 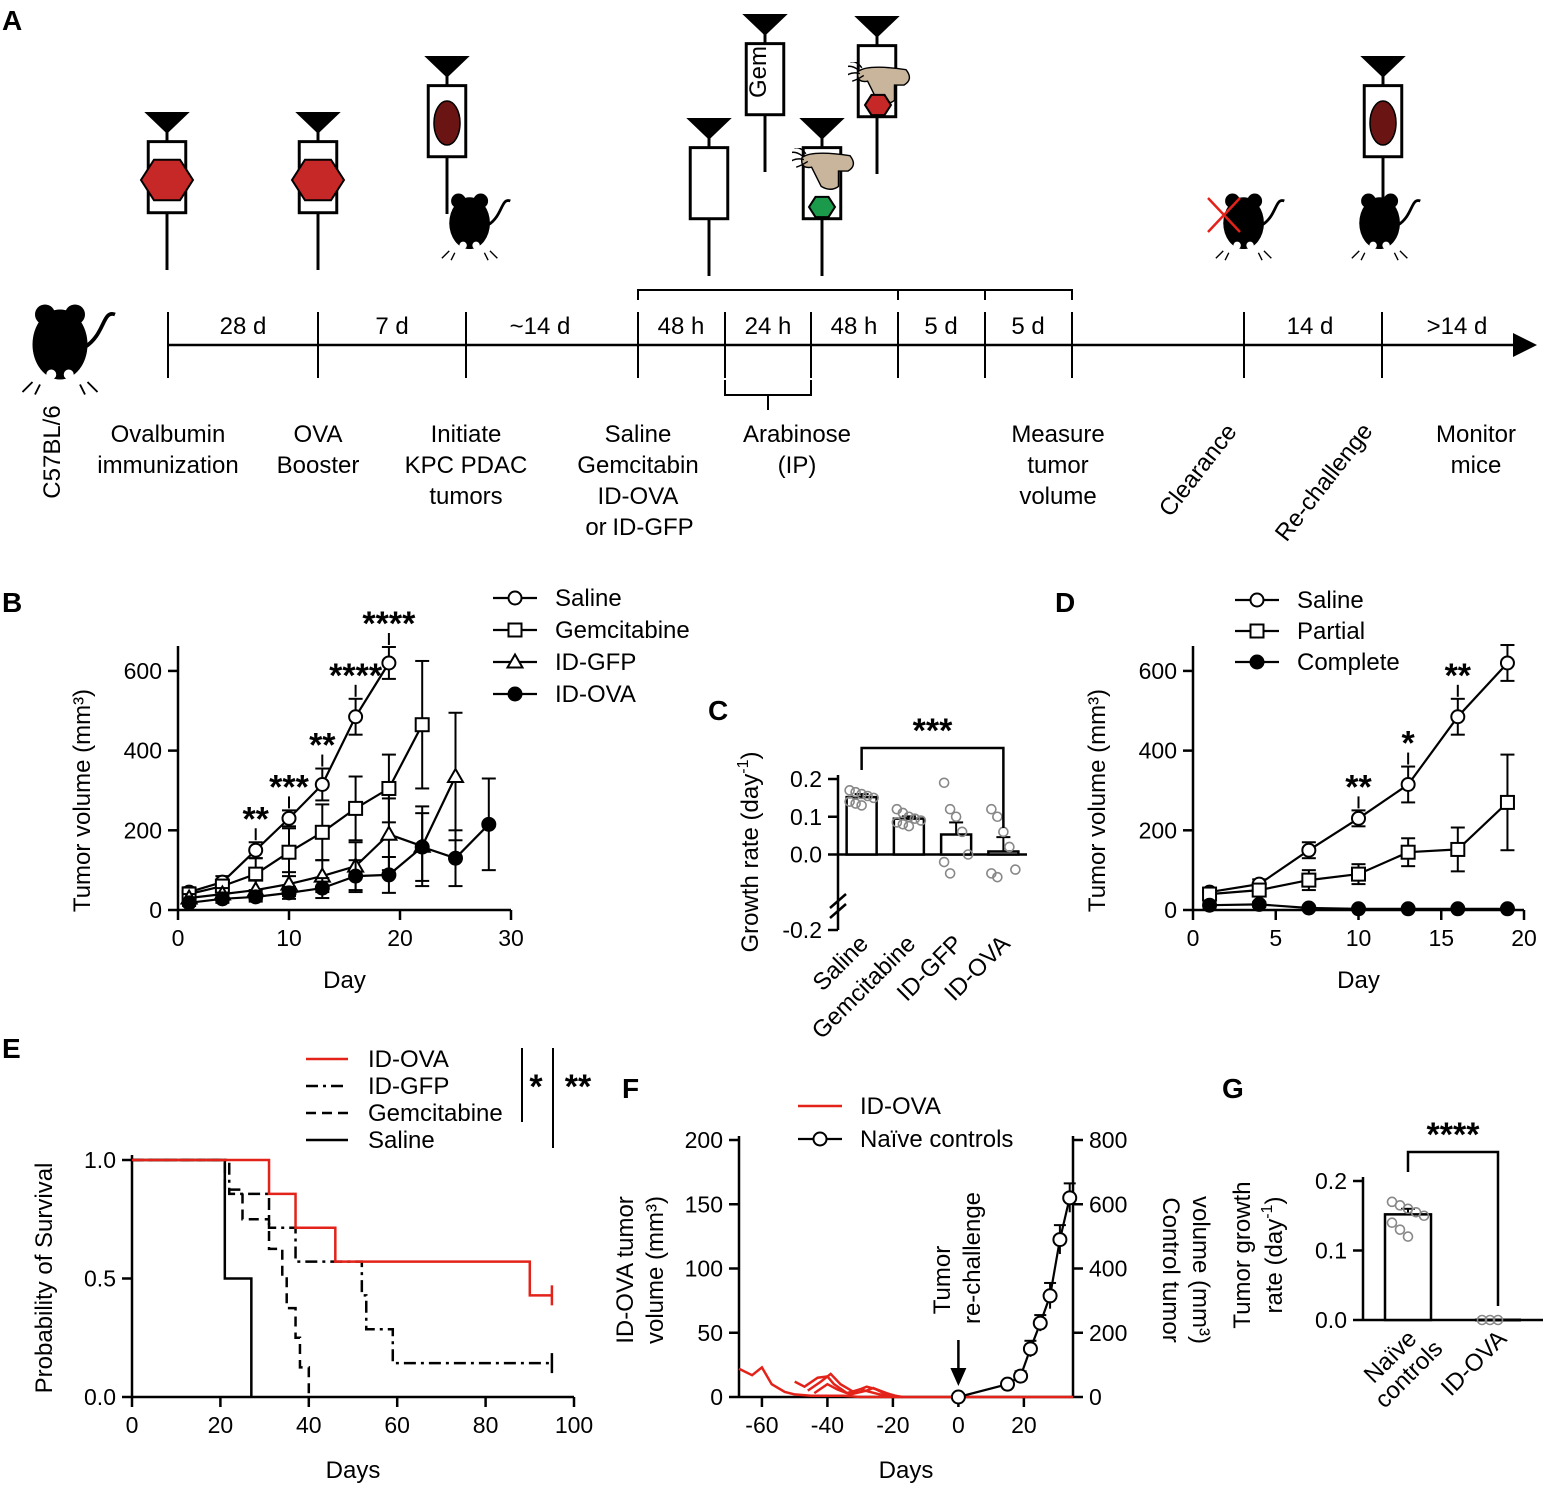 I want to click on step-label: OVA, so click(x=318, y=434).